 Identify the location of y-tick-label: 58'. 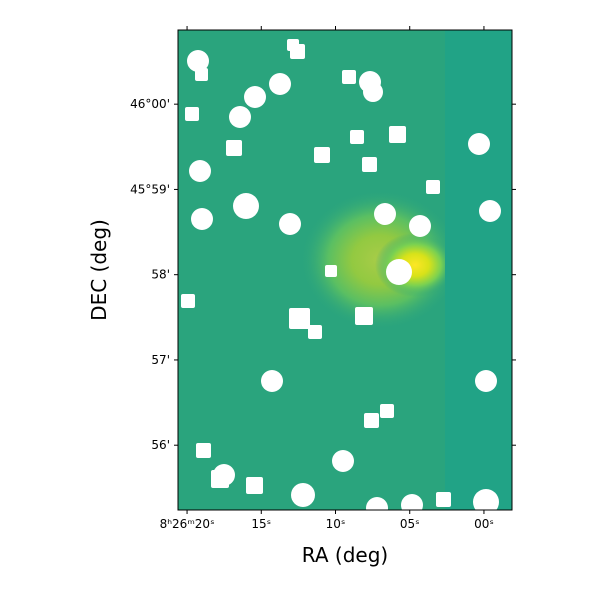
(160, 275).